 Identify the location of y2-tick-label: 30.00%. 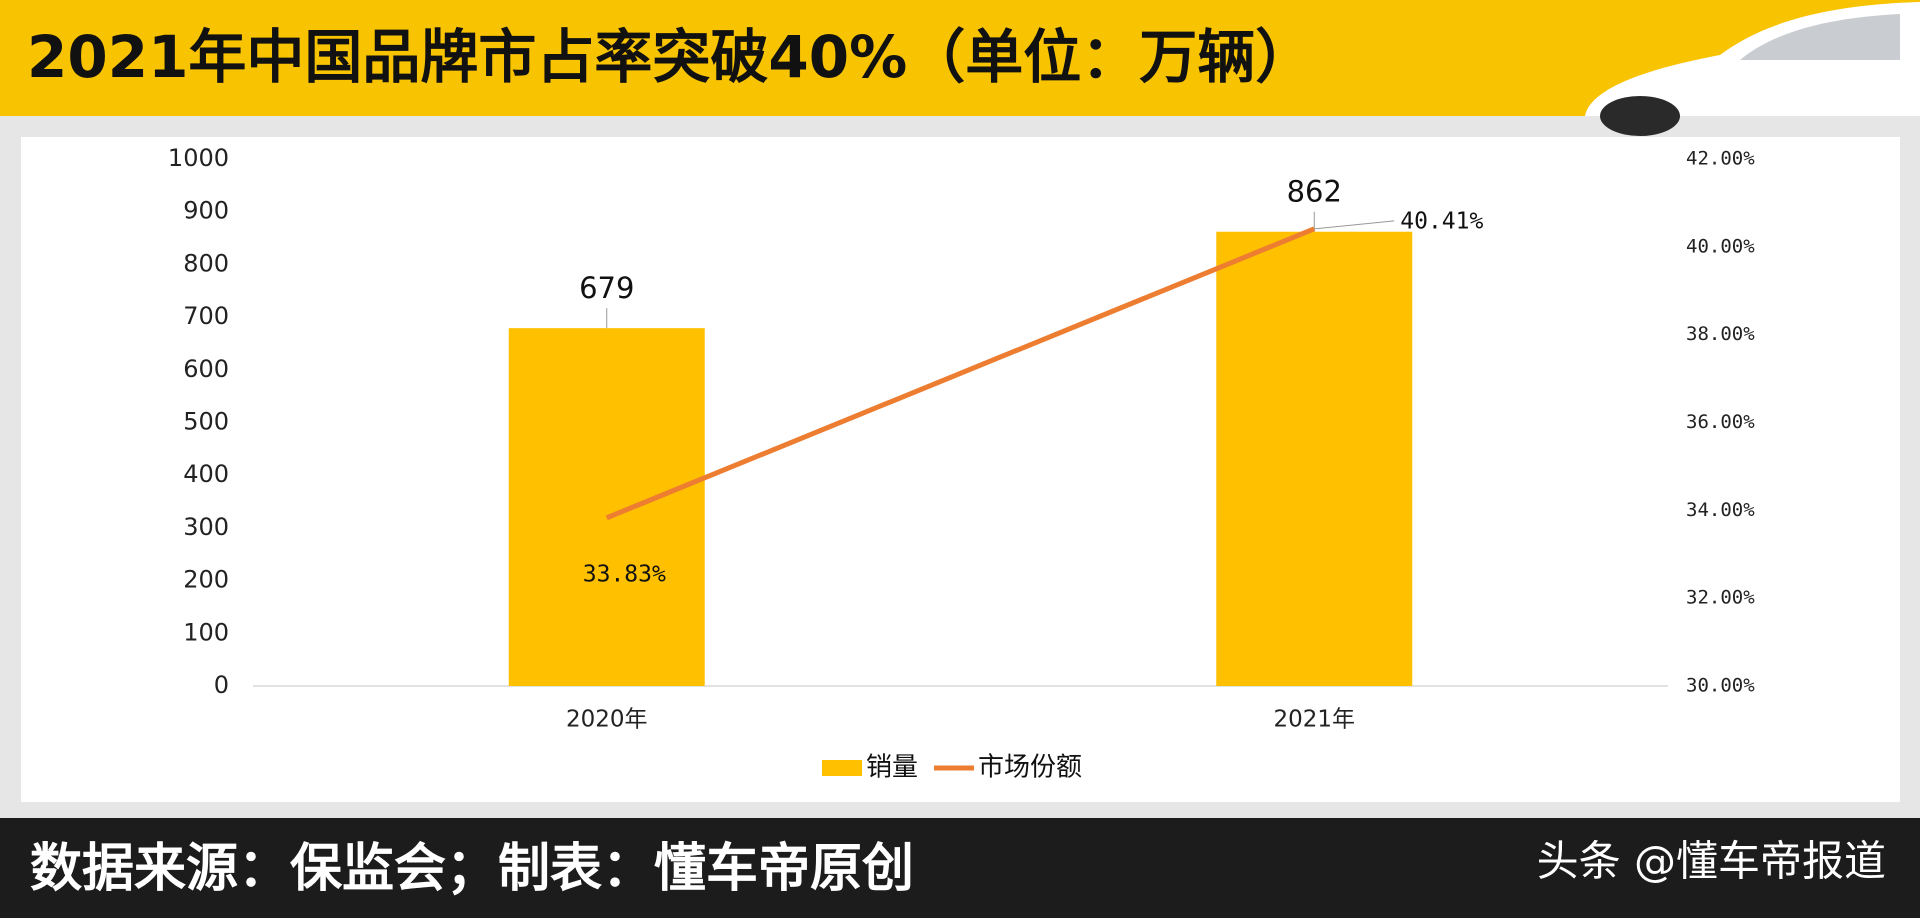
(1720, 686).